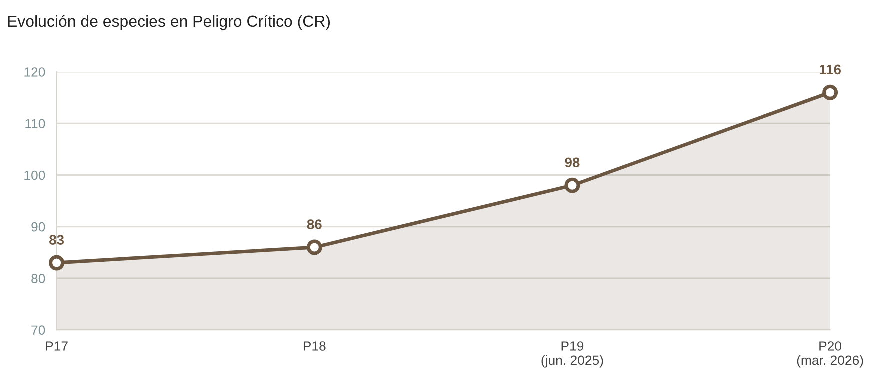 Image resolution: width=874 pixels, height=379 pixels. I want to click on data-label: 83, so click(57, 240).